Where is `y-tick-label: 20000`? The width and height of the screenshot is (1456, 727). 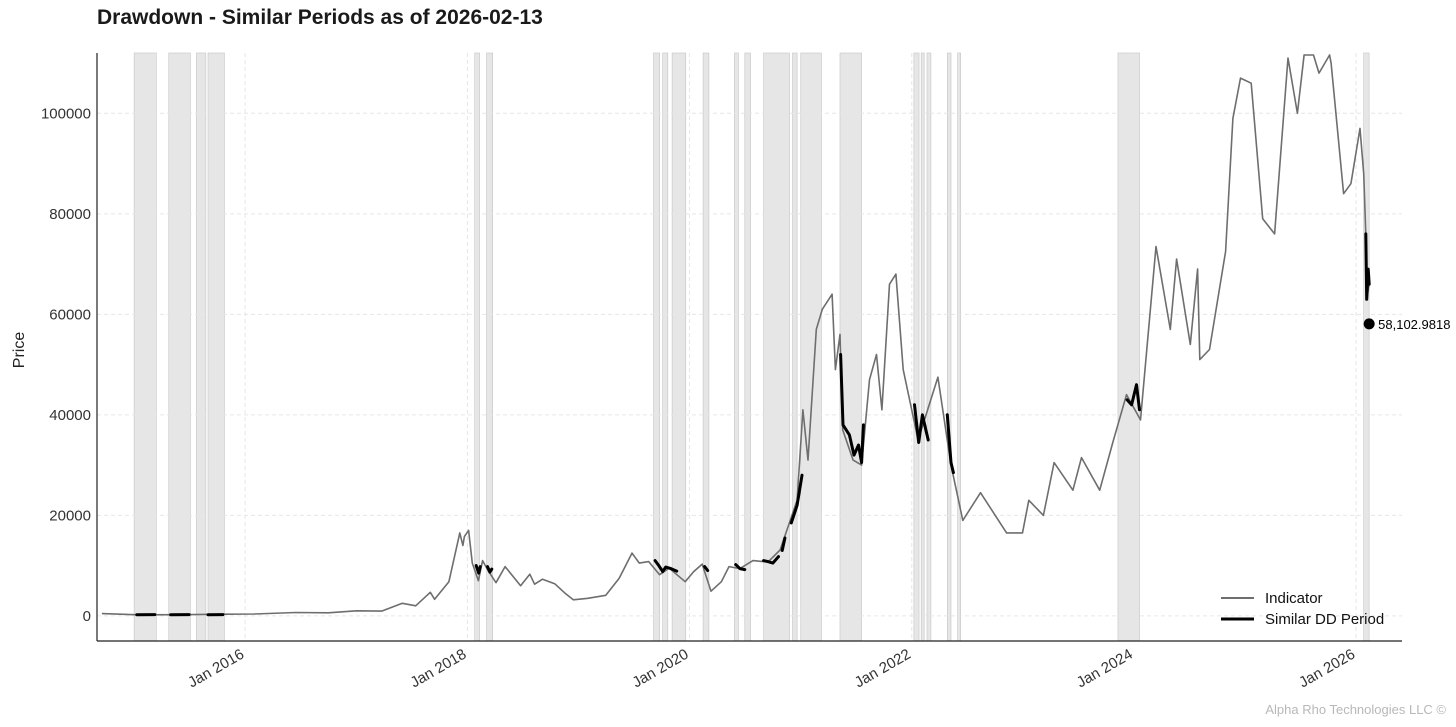 y-tick-label: 20000 is located at coordinates (70, 515).